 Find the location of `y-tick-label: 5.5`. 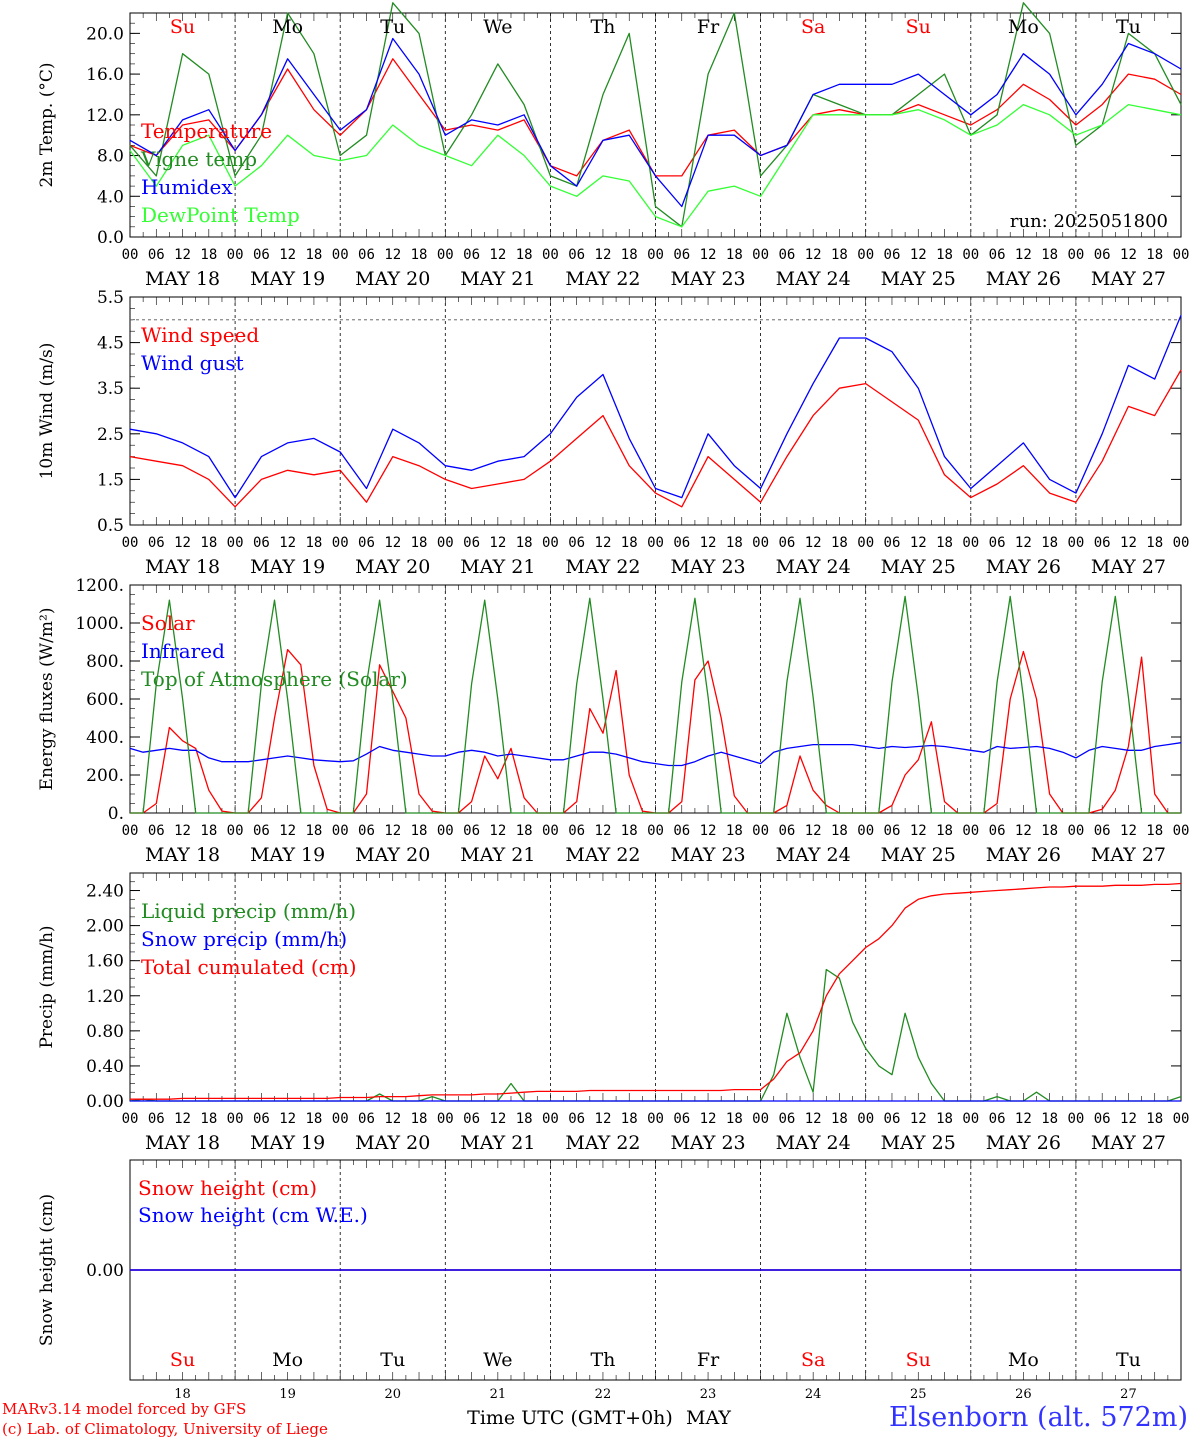

y-tick-label: 5.5 is located at coordinates (110, 298).